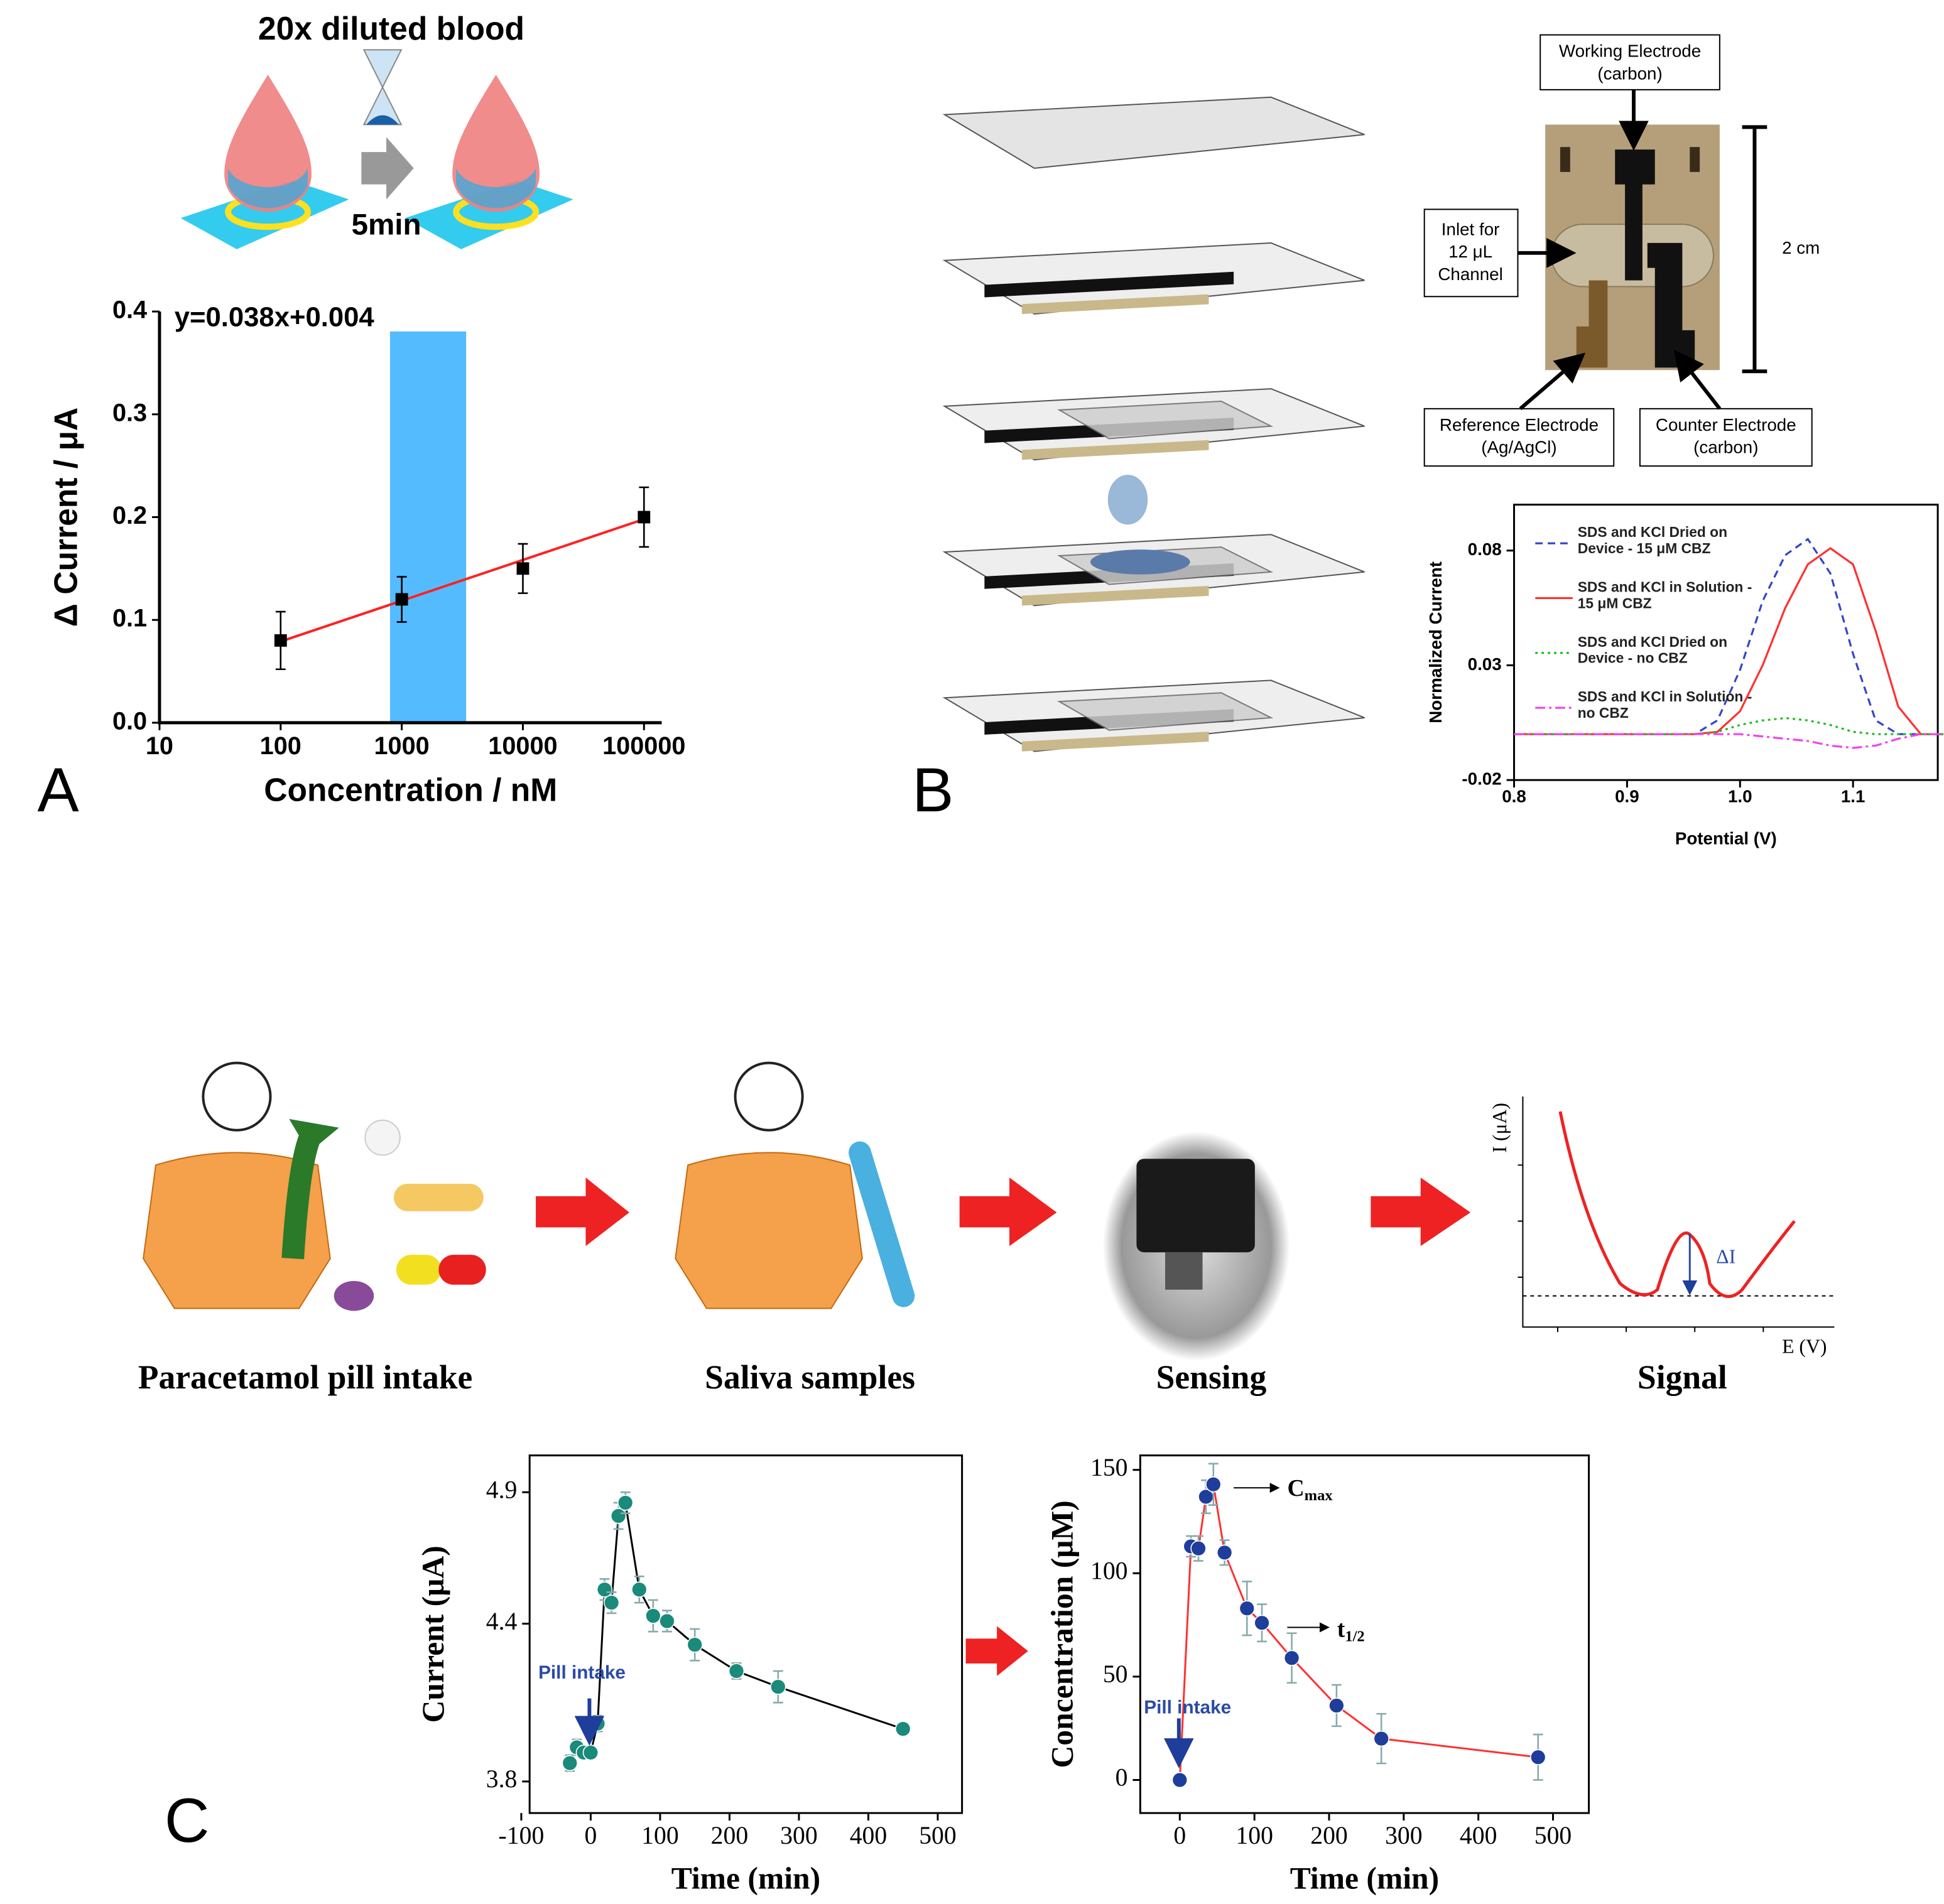 The height and width of the screenshot is (1904, 1944). What do you see at coordinates (187, 1821) in the screenshot?
I see `panel-label: C` at bounding box center [187, 1821].